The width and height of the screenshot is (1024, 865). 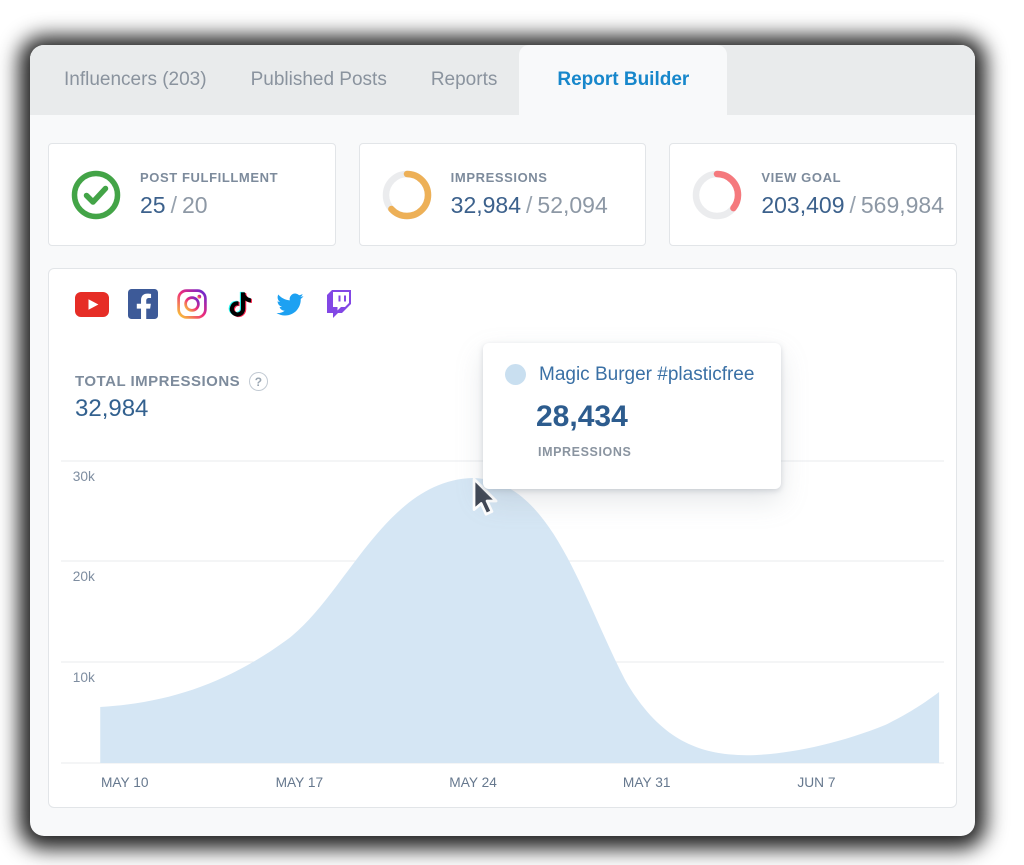 I want to click on impressions-card: IMPRESSIONS 32,984/52,094, so click(x=502, y=194).